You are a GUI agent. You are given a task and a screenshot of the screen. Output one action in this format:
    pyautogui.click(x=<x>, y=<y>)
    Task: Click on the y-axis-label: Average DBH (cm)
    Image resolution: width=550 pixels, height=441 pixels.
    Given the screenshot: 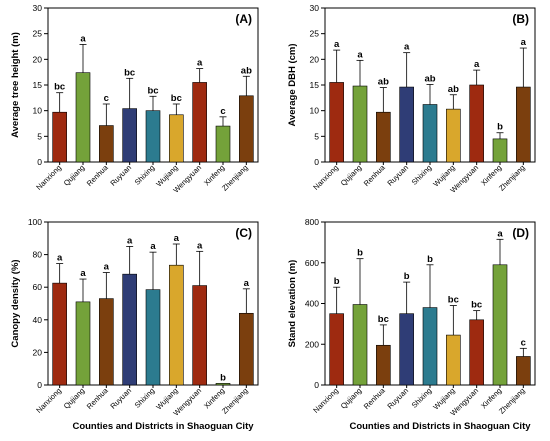 What is the action you would take?
    pyautogui.click(x=292, y=84)
    